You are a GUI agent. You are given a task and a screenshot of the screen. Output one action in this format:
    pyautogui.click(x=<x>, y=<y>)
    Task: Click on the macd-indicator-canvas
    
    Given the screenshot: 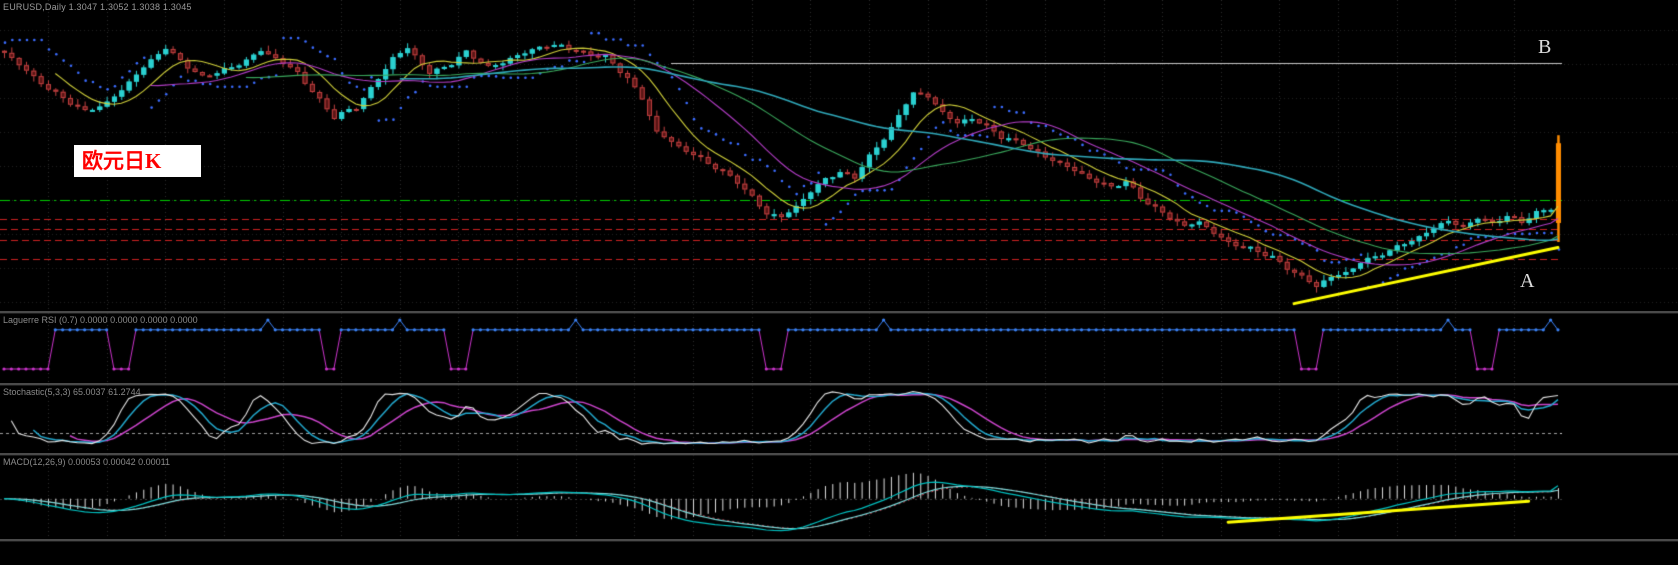 What is the action you would take?
    pyautogui.click(x=839, y=497)
    